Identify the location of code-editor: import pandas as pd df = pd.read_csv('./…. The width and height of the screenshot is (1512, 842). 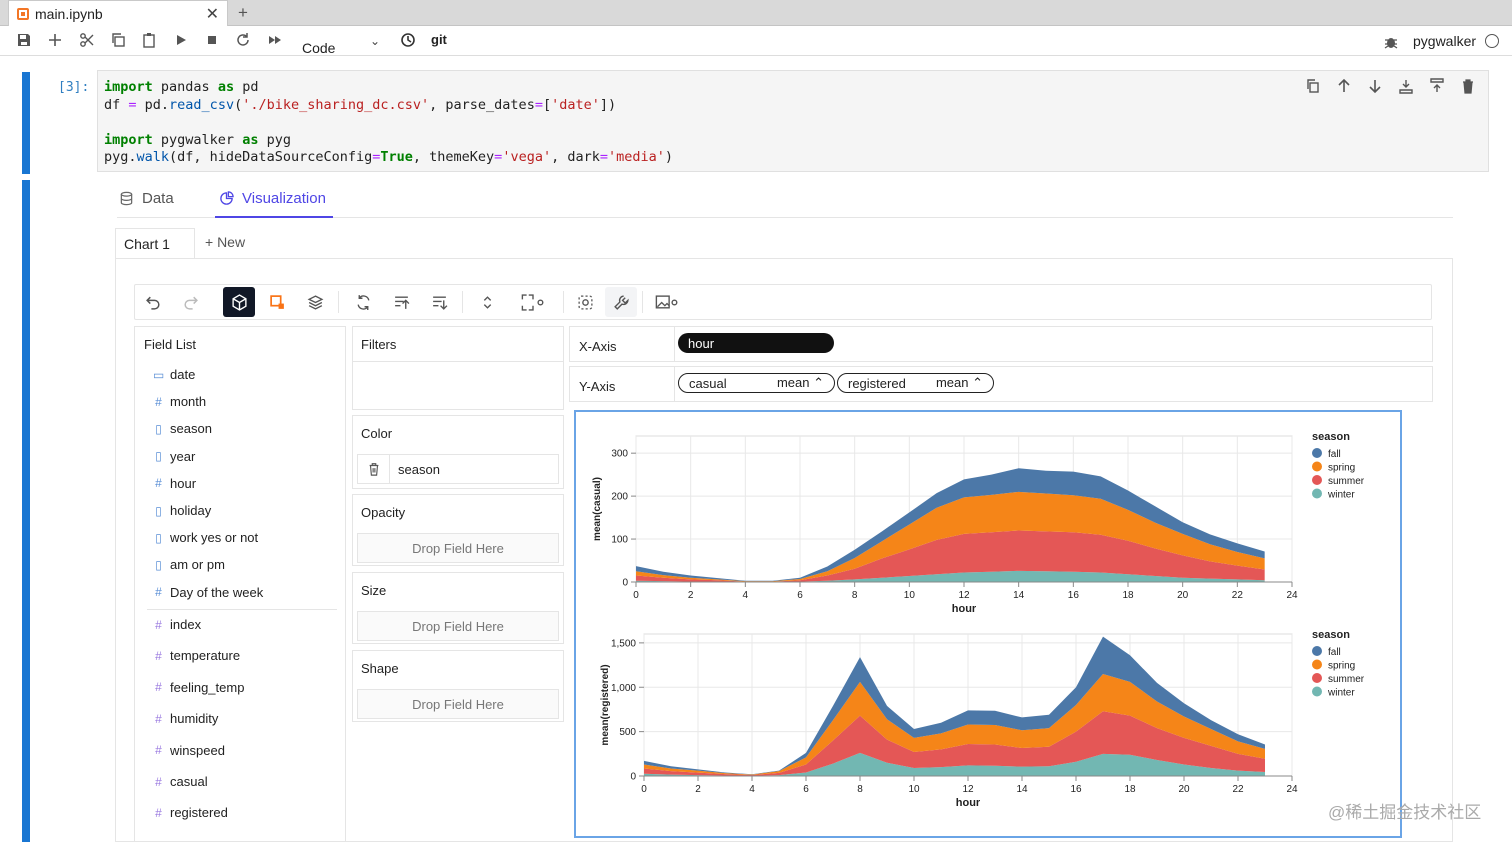
(793, 121).